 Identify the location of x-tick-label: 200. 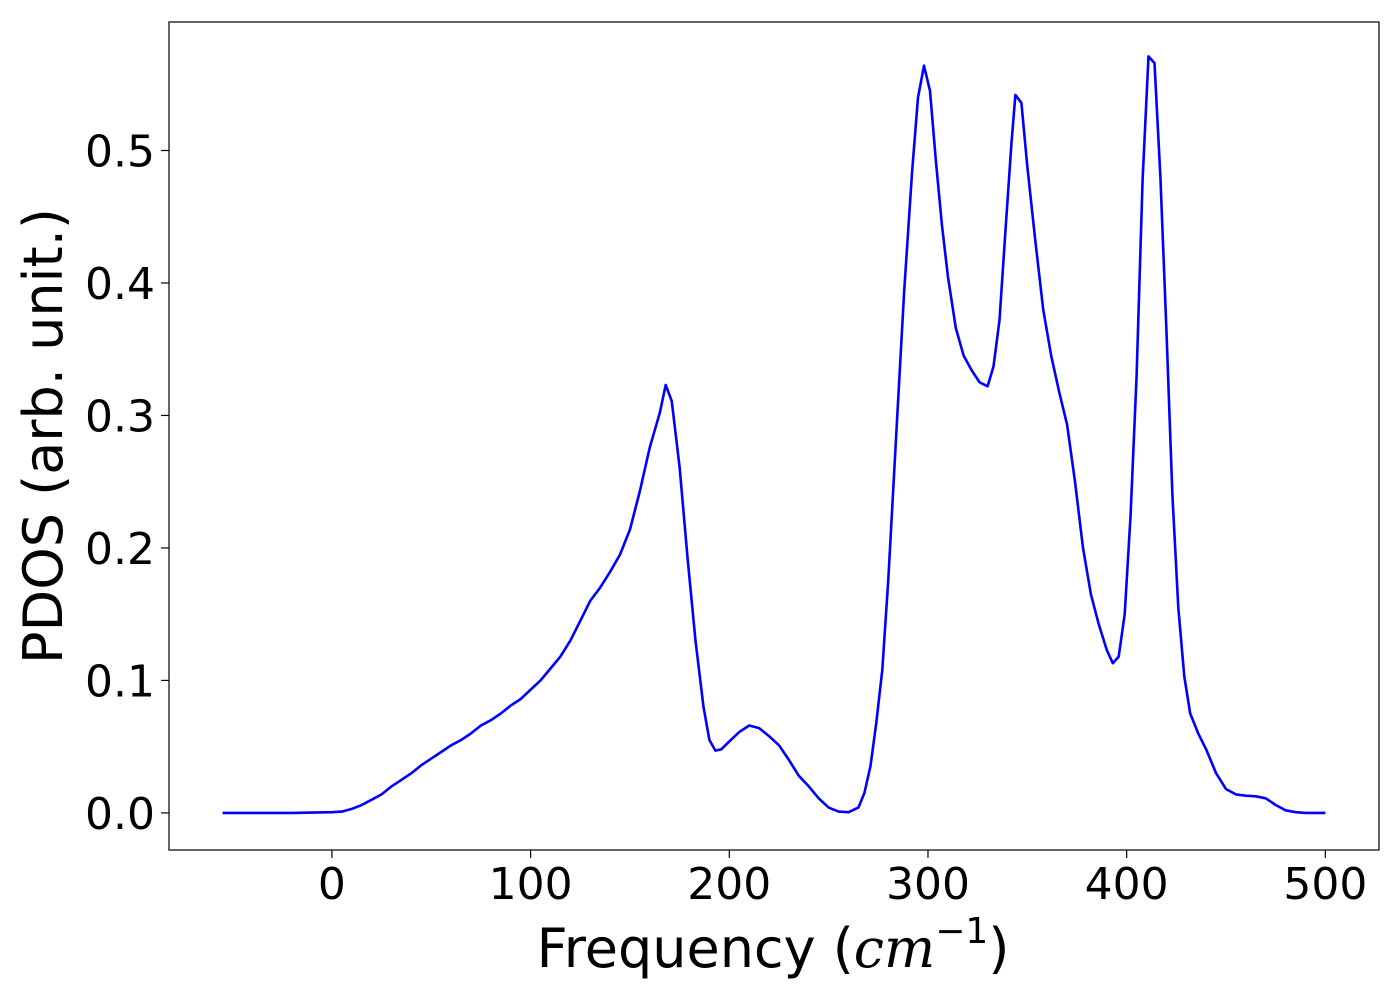
(729, 884).